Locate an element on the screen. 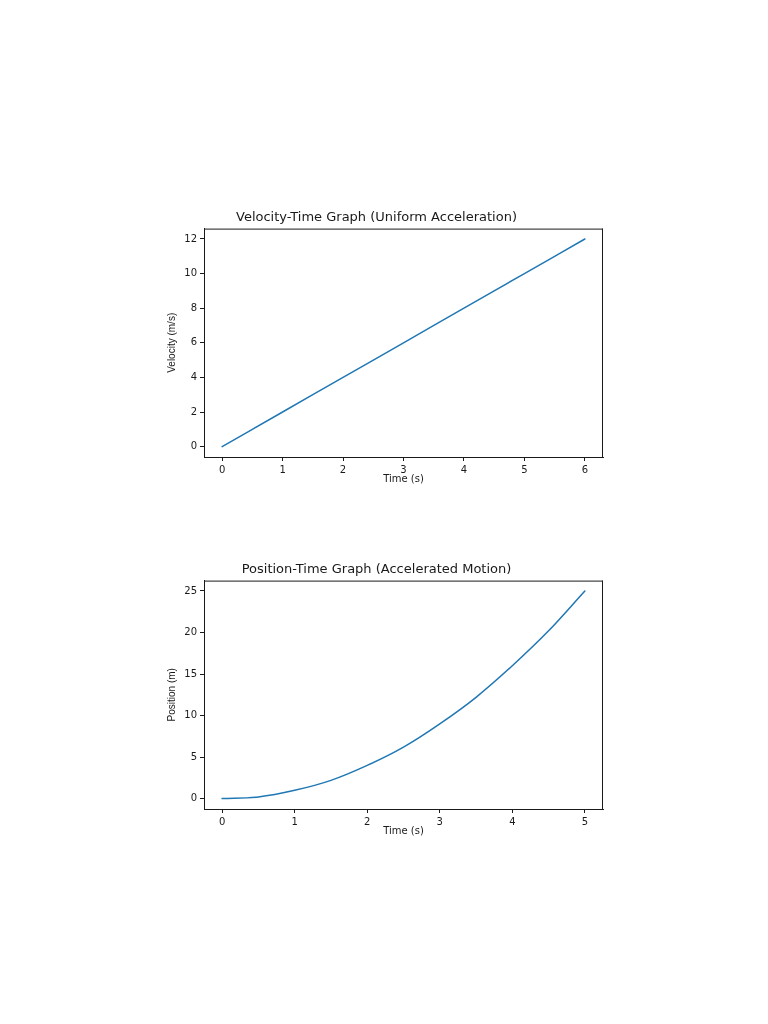 The image size is (768, 1024). chart-title: Velocity-Time Graph (Uniform Acceleration) is located at coordinates (376, 217).